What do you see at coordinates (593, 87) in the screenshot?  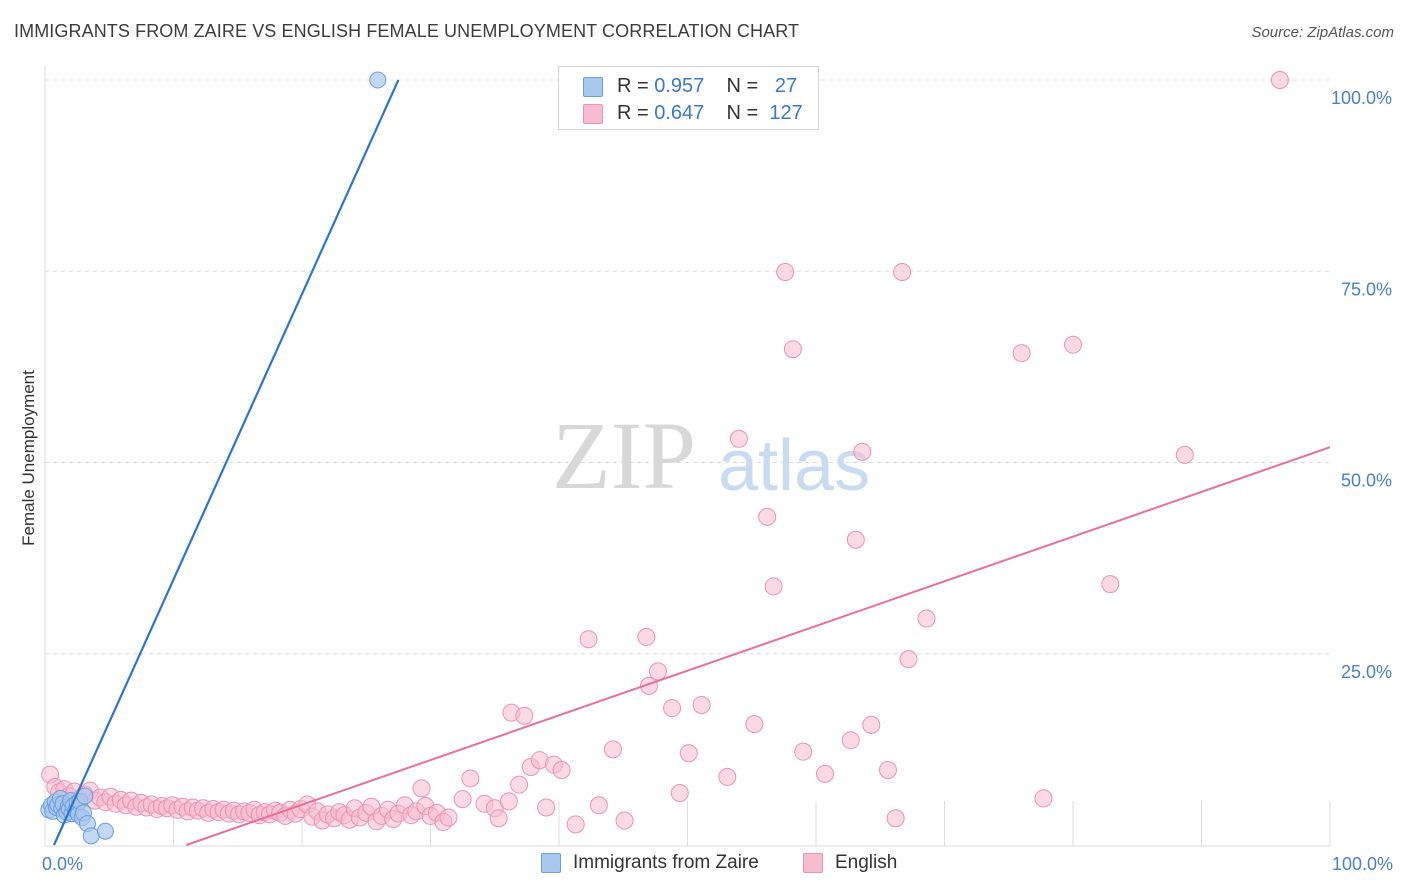 I see `legend-swatch-blue` at bounding box center [593, 87].